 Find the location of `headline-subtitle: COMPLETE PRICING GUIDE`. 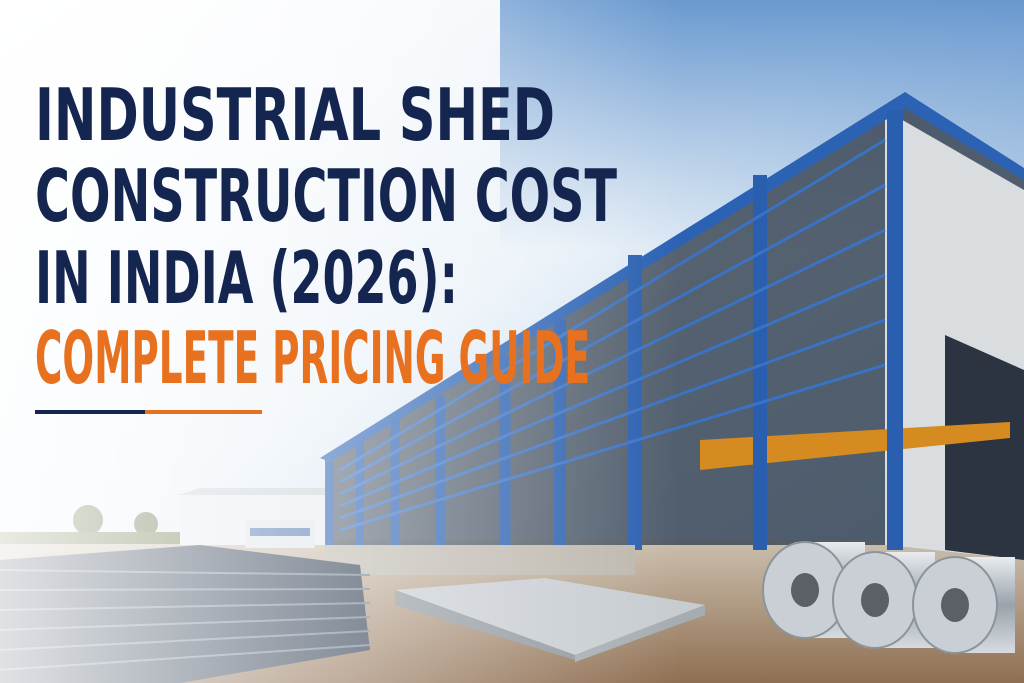

headline-subtitle: COMPLETE PRICING GUIDE is located at coordinates (312, 358).